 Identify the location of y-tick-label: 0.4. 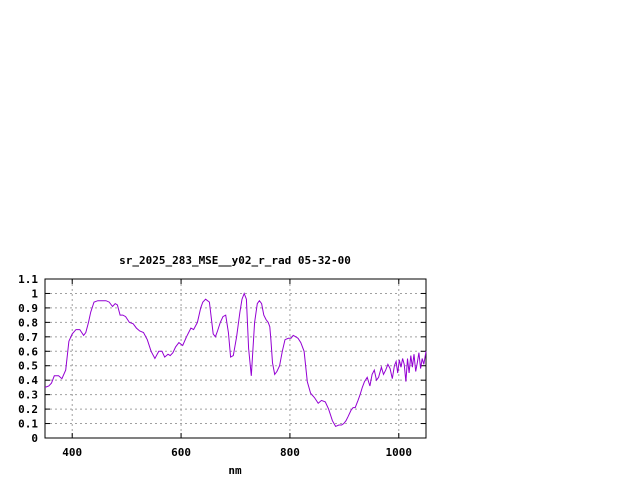
(28, 380).